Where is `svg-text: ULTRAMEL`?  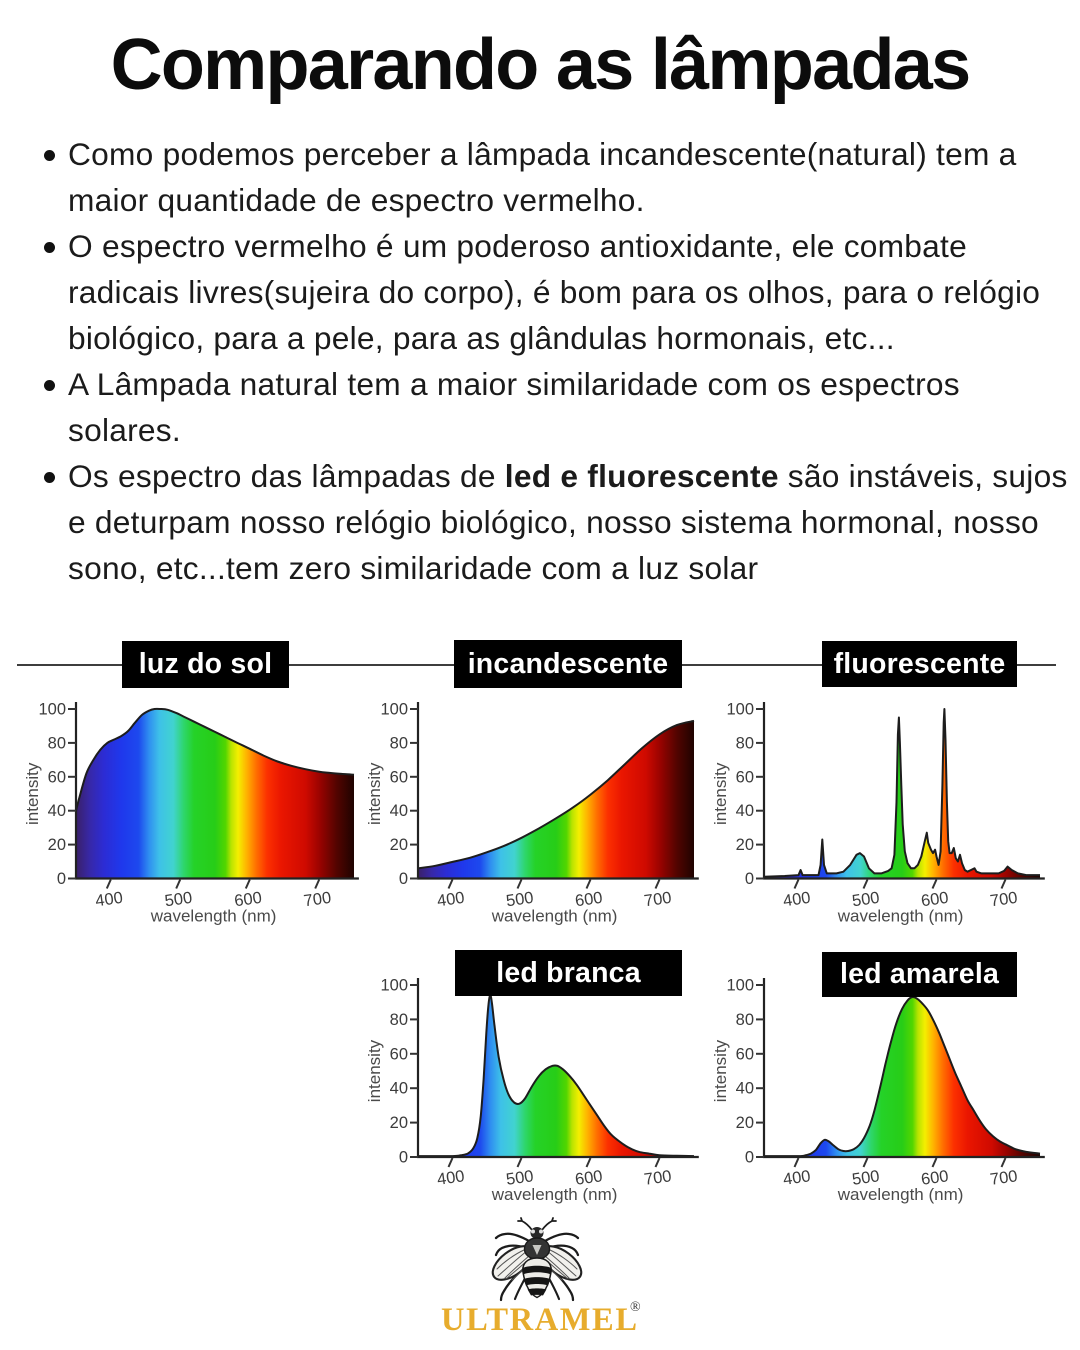
svg-text: ULTRAMEL is located at coordinates (539, 1320).